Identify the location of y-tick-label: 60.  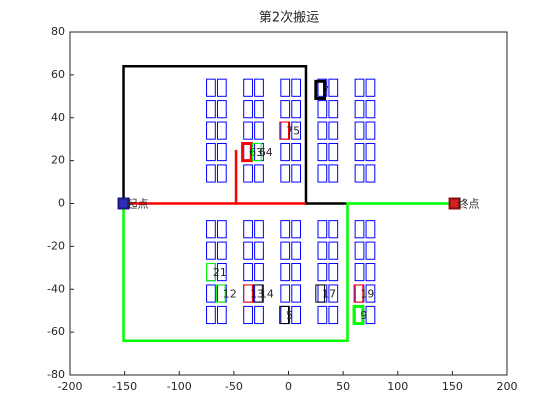
(58, 74).